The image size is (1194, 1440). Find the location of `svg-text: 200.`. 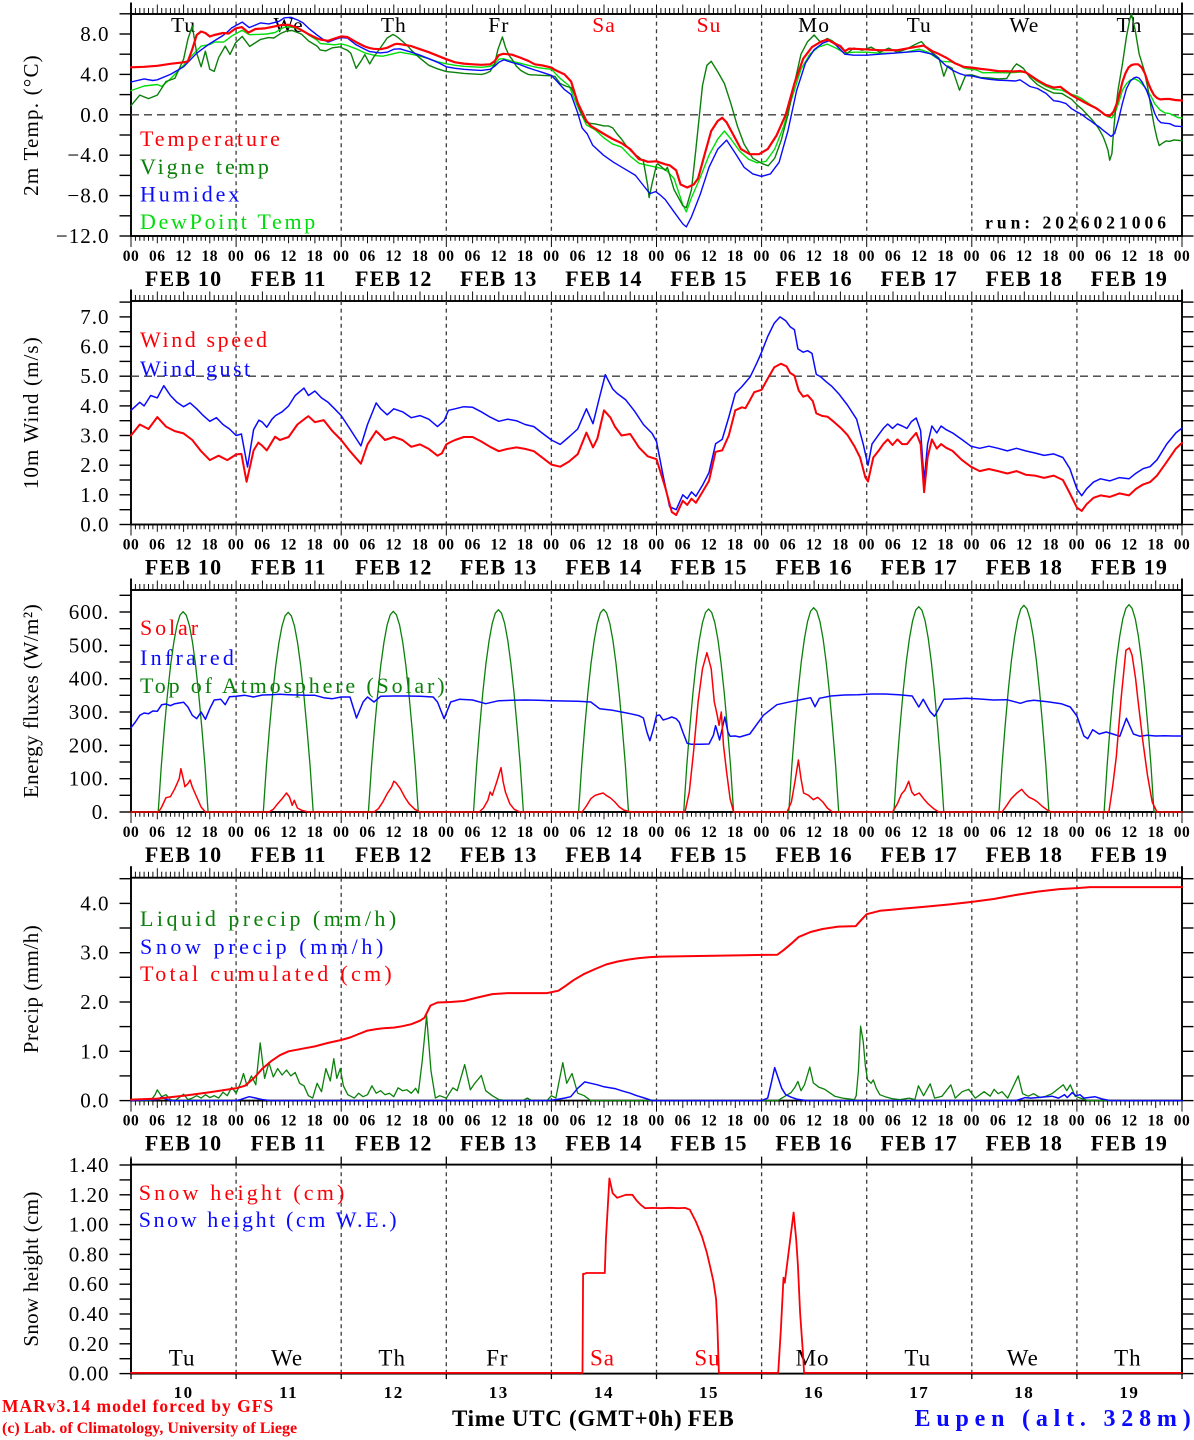

svg-text: 200. is located at coordinates (89, 745).